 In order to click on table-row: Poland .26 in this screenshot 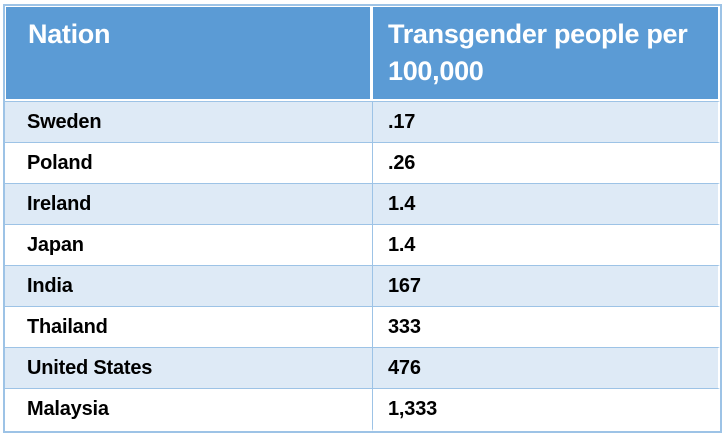, I will do `click(362, 163)`.